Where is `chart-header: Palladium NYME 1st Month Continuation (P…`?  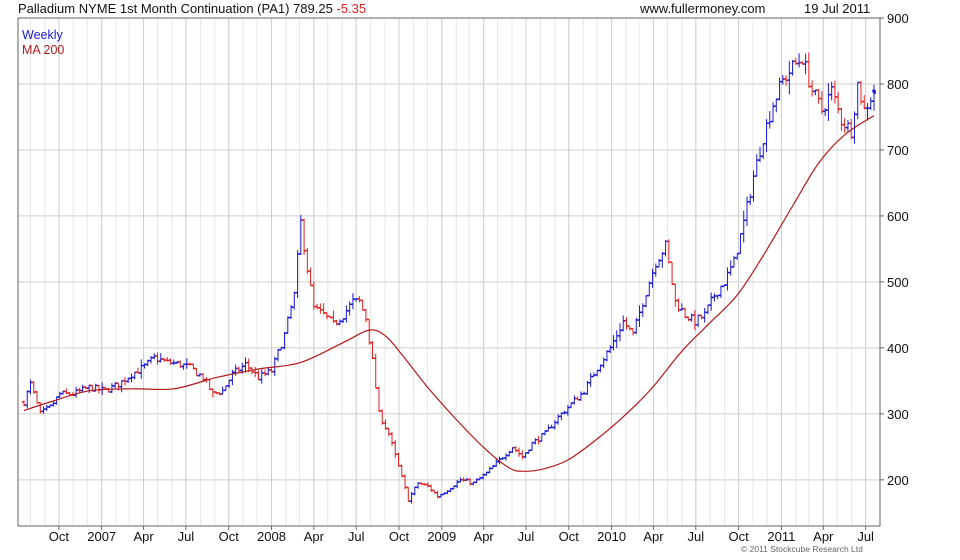
chart-header: Palladium NYME 1st Month Continuation (P… is located at coordinates (480, 9).